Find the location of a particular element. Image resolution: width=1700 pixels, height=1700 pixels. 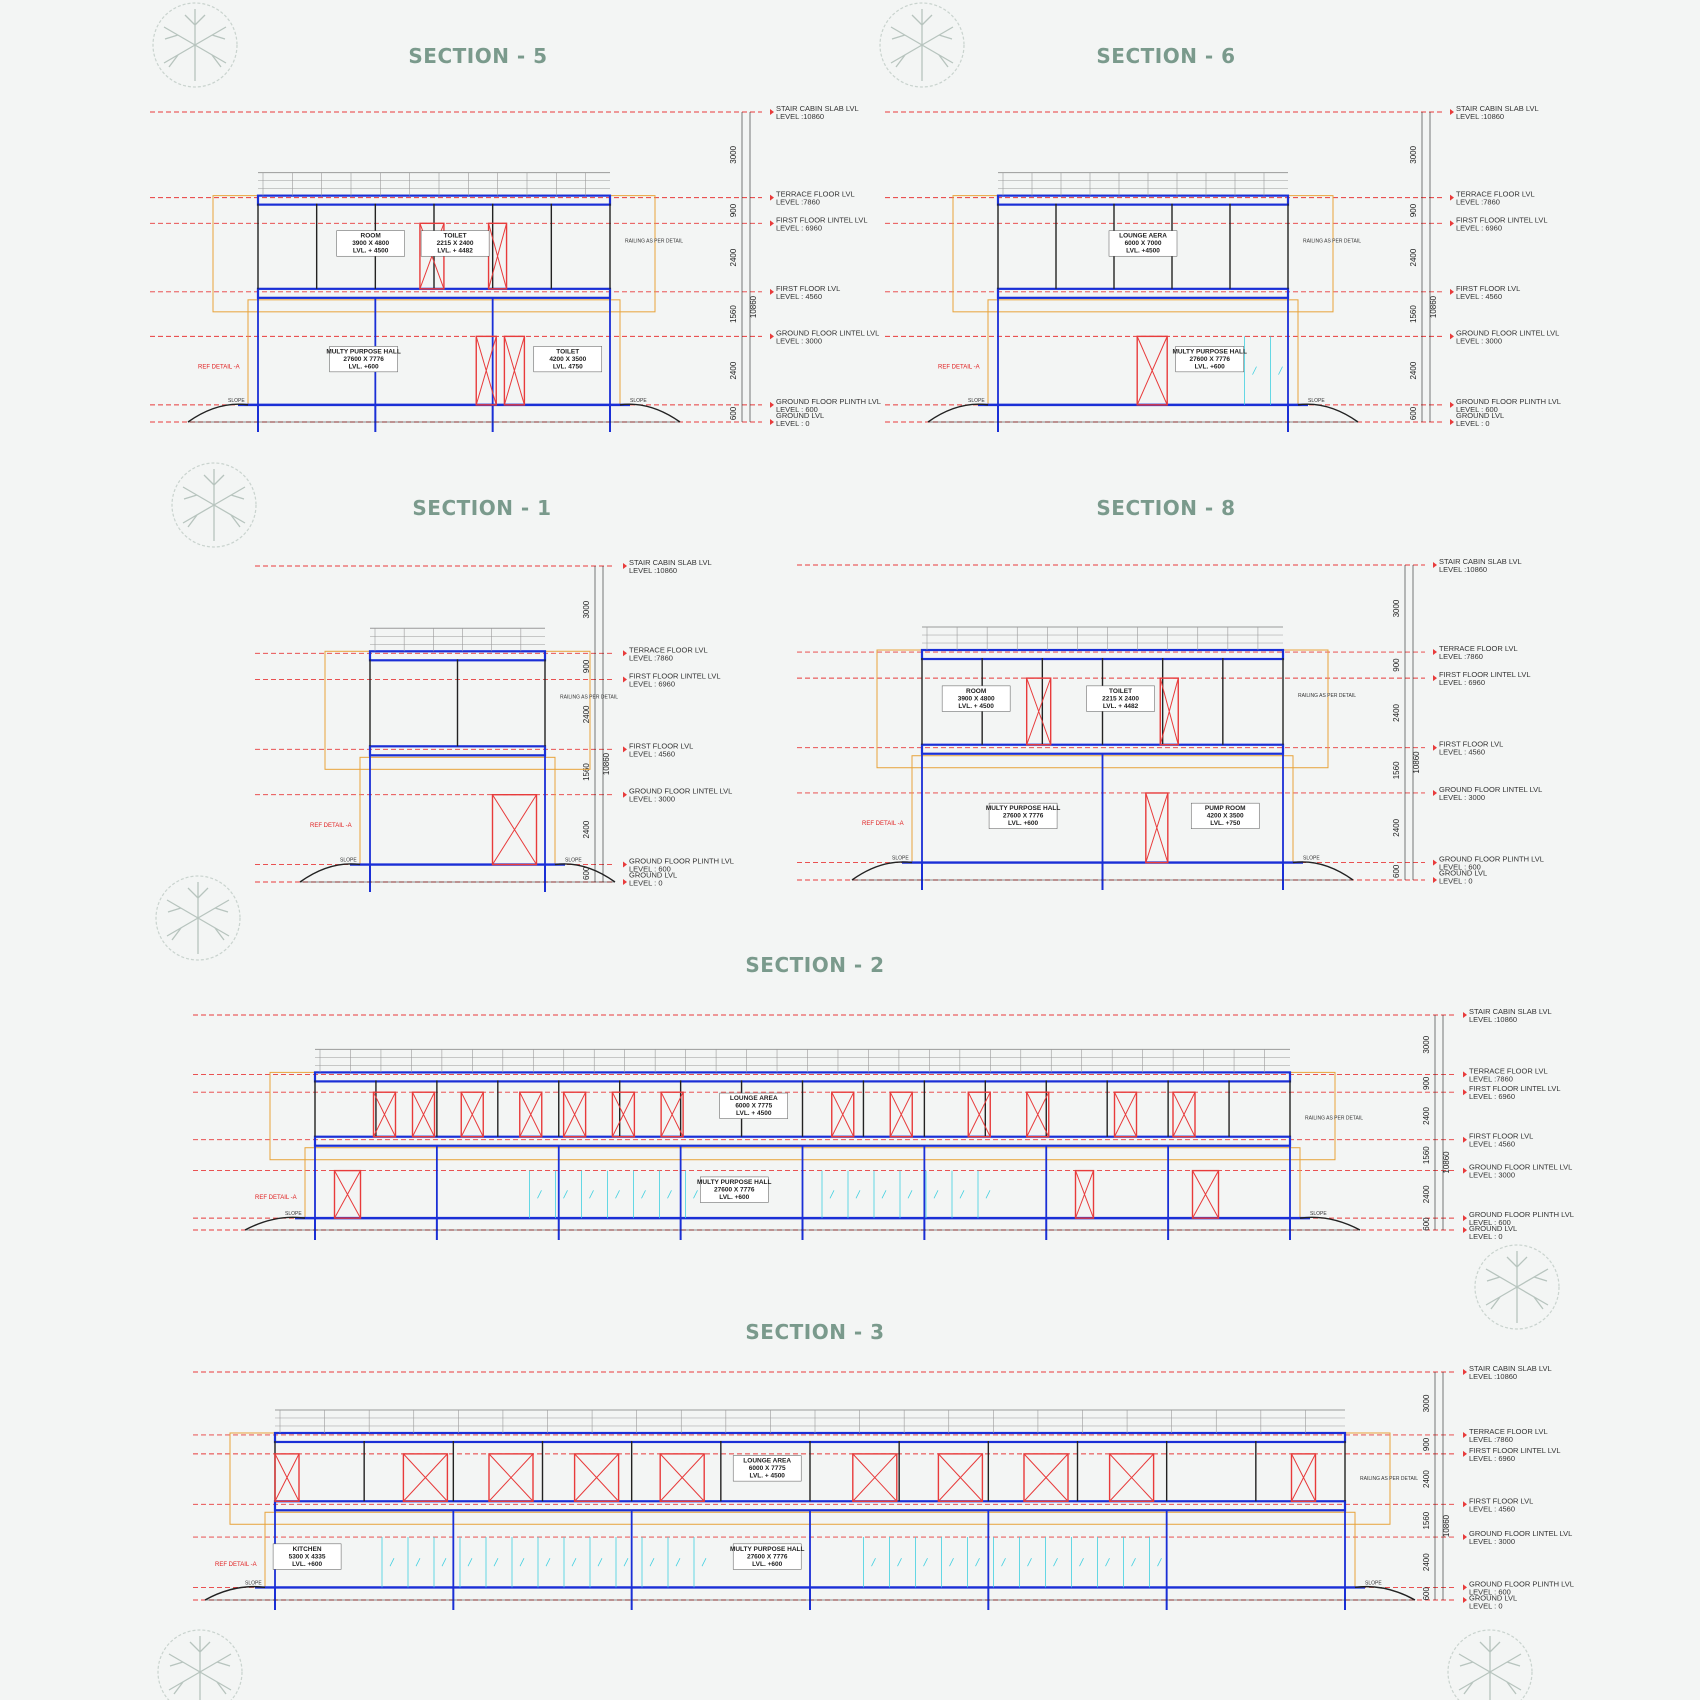

room-tag: 6000 X 7000 is located at coordinates (1143, 243).